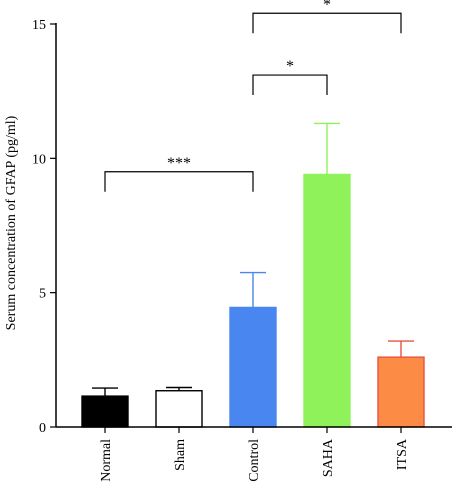 The image size is (462, 500). I want to click on y-axis-title: Serum concentration of GFAP (pg/ml), so click(11, 222).